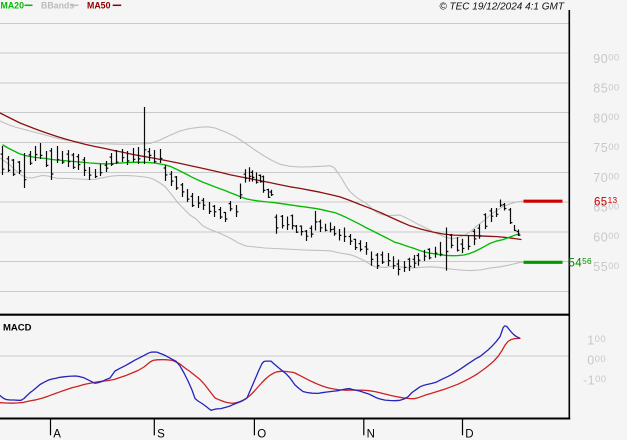 The width and height of the screenshot is (627, 440). Describe the element at coordinates (606, 267) in the screenshot. I see `svg-text: 5500` at that location.